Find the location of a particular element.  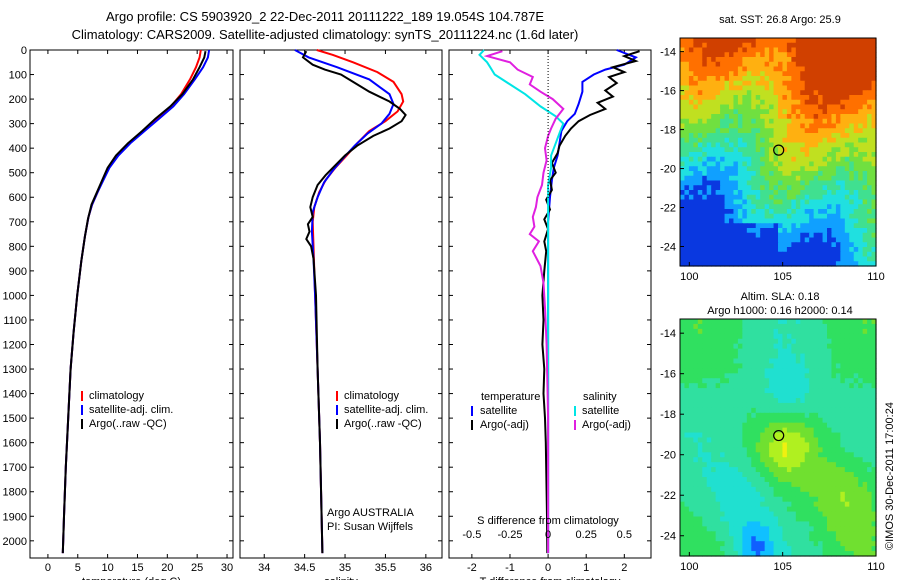

temp-diff-legend-heading: temperature is located at coordinates (510, 397).